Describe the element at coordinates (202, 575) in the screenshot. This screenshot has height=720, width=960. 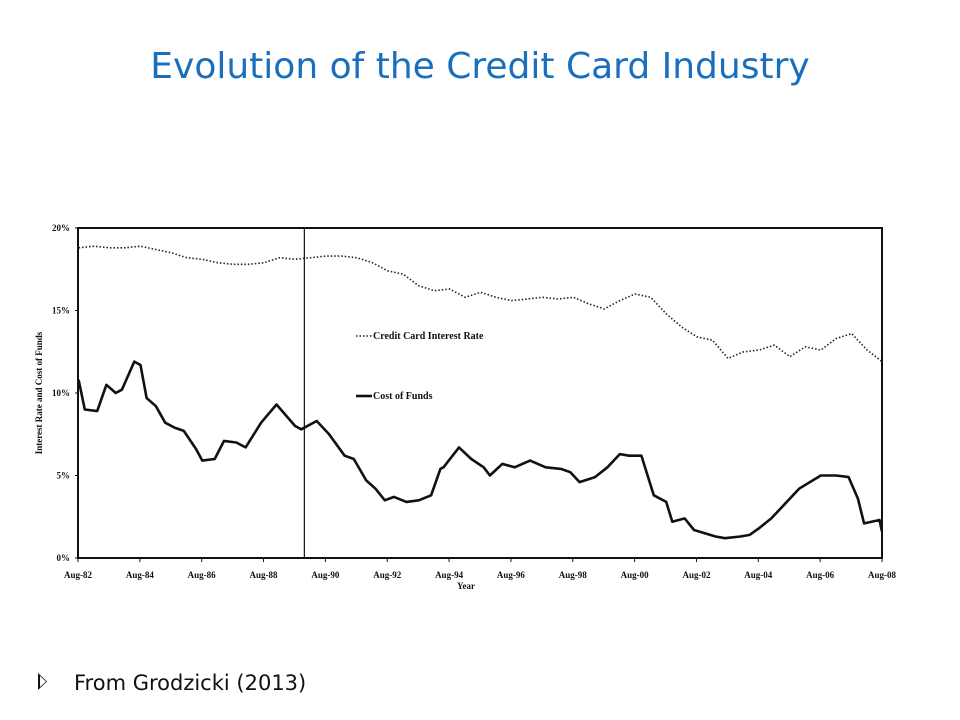
I see `x-tick-label: Aug-86` at that location.